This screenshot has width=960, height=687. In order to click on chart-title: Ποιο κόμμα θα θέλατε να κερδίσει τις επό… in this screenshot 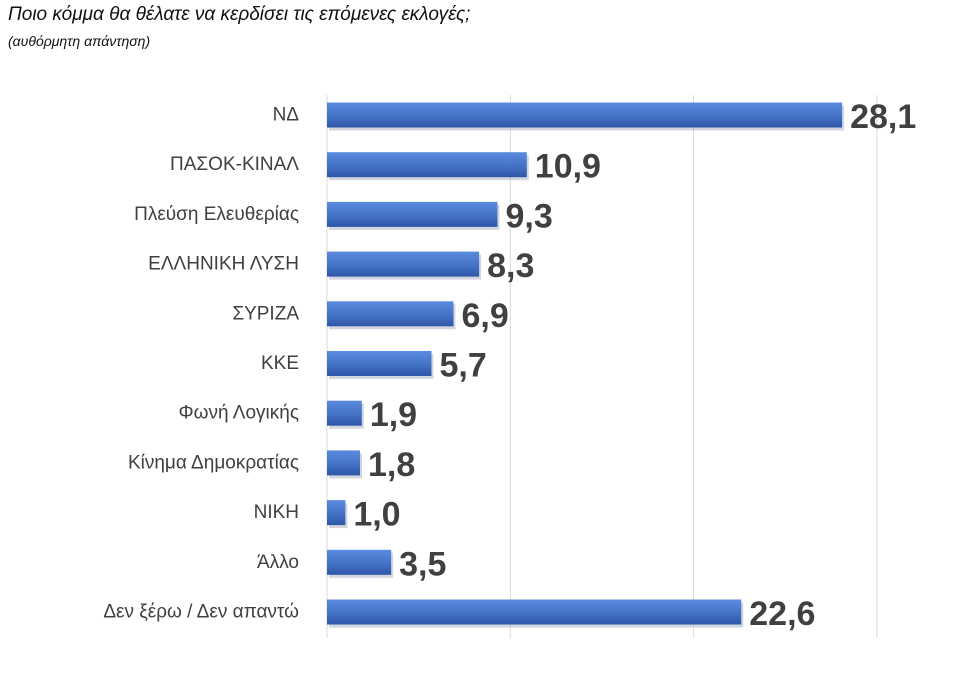, I will do `click(239, 14)`.